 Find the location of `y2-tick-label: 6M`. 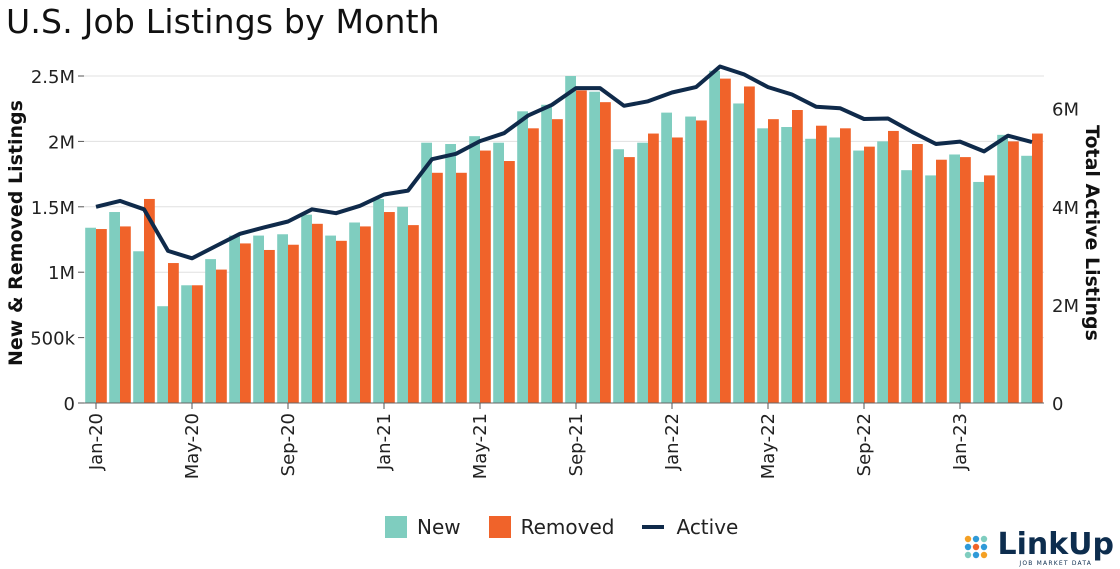

y2-tick-label: 6M is located at coordinates (1065, 110).